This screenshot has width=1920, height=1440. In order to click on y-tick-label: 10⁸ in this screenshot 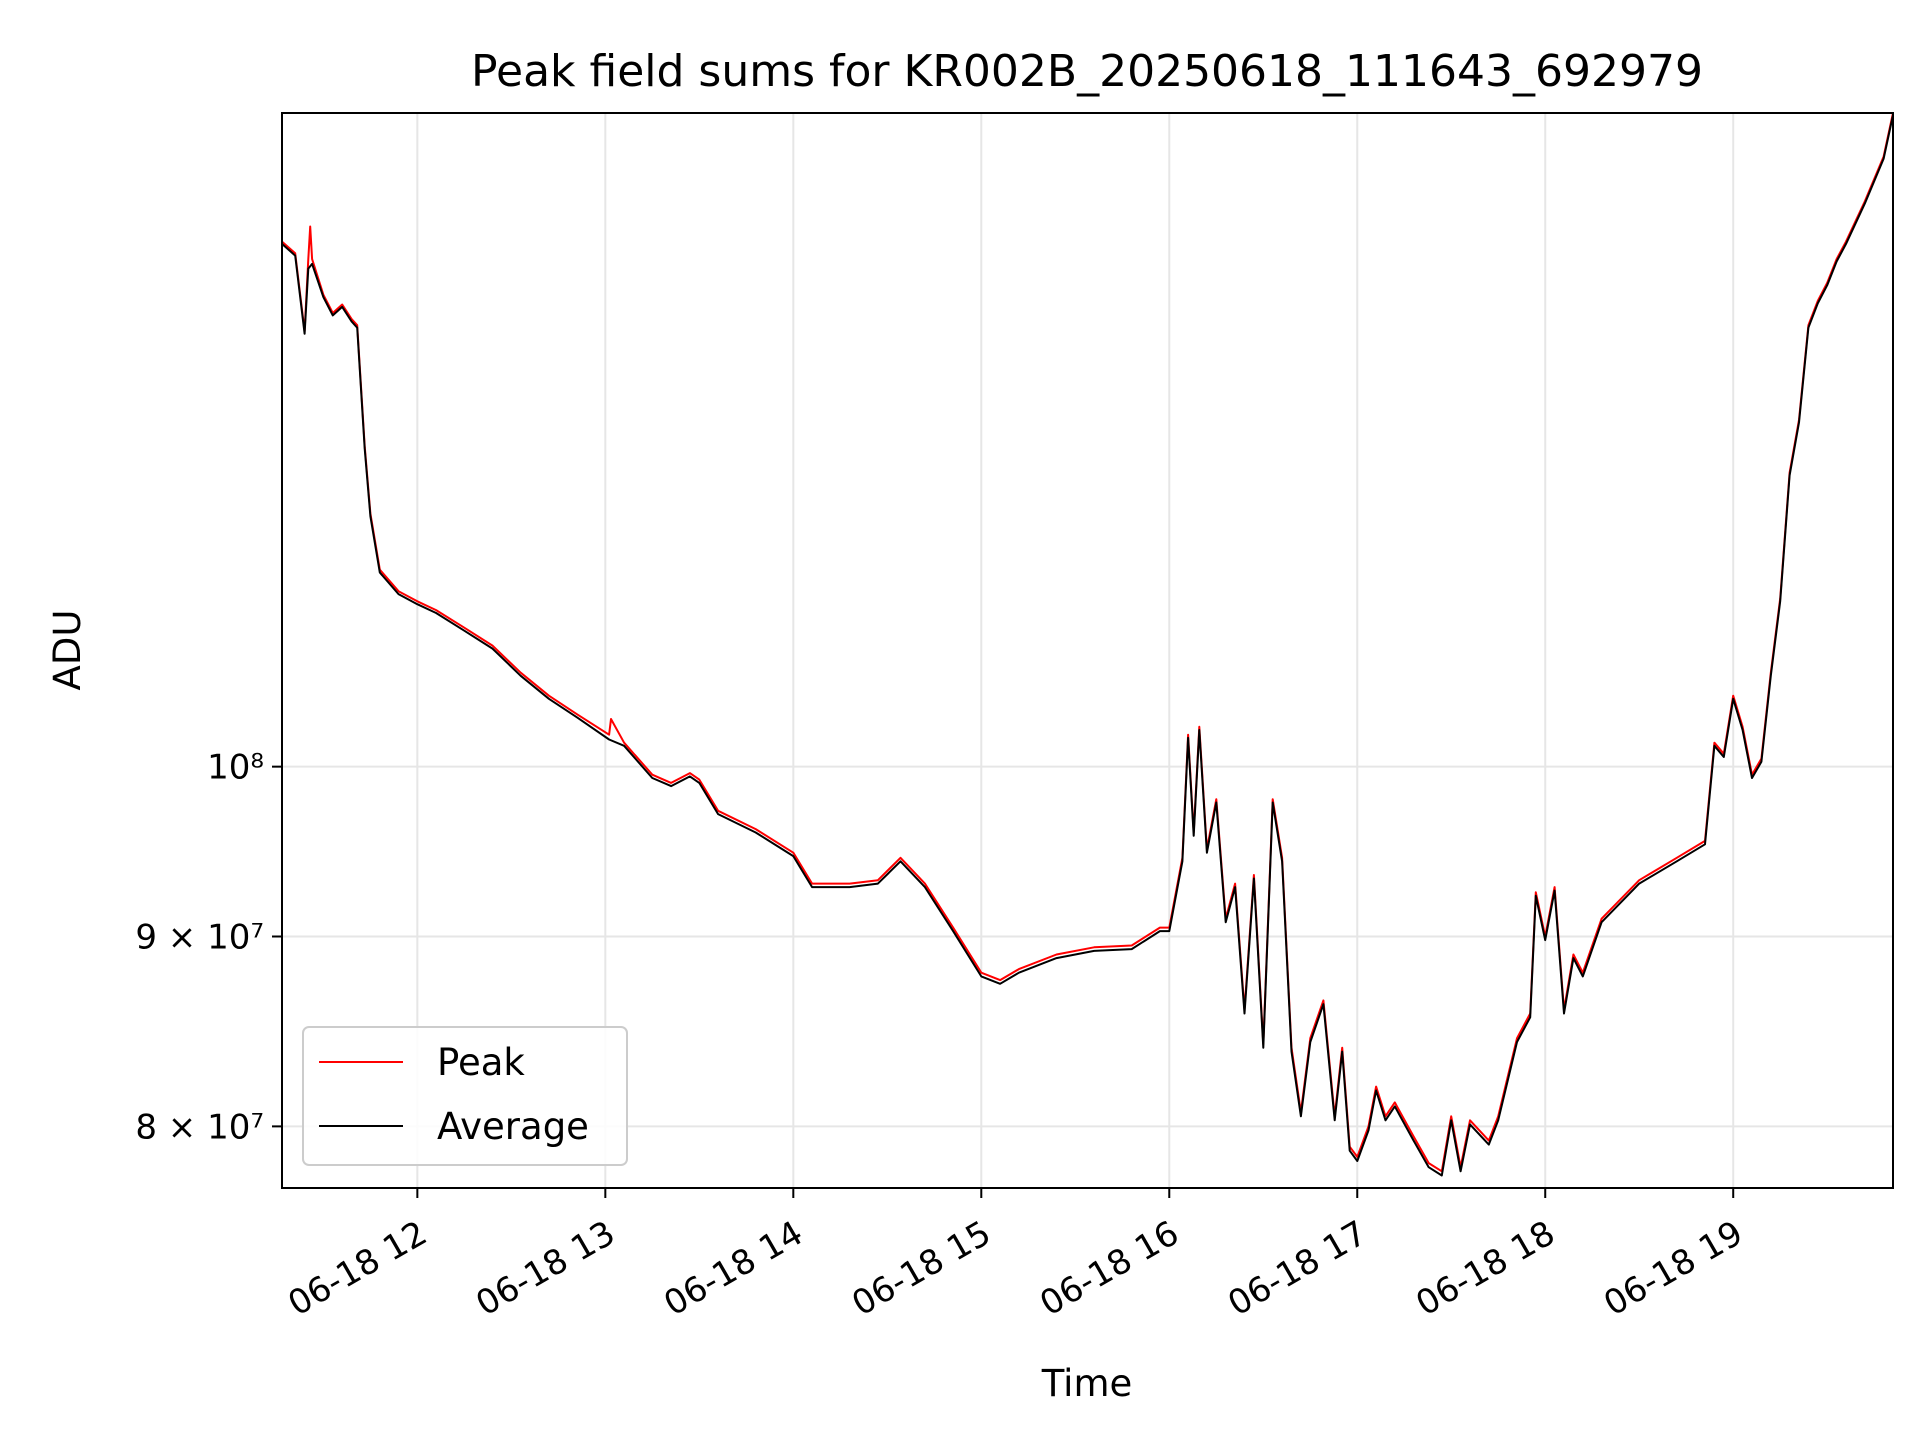, I will do `click(235, 768)`.